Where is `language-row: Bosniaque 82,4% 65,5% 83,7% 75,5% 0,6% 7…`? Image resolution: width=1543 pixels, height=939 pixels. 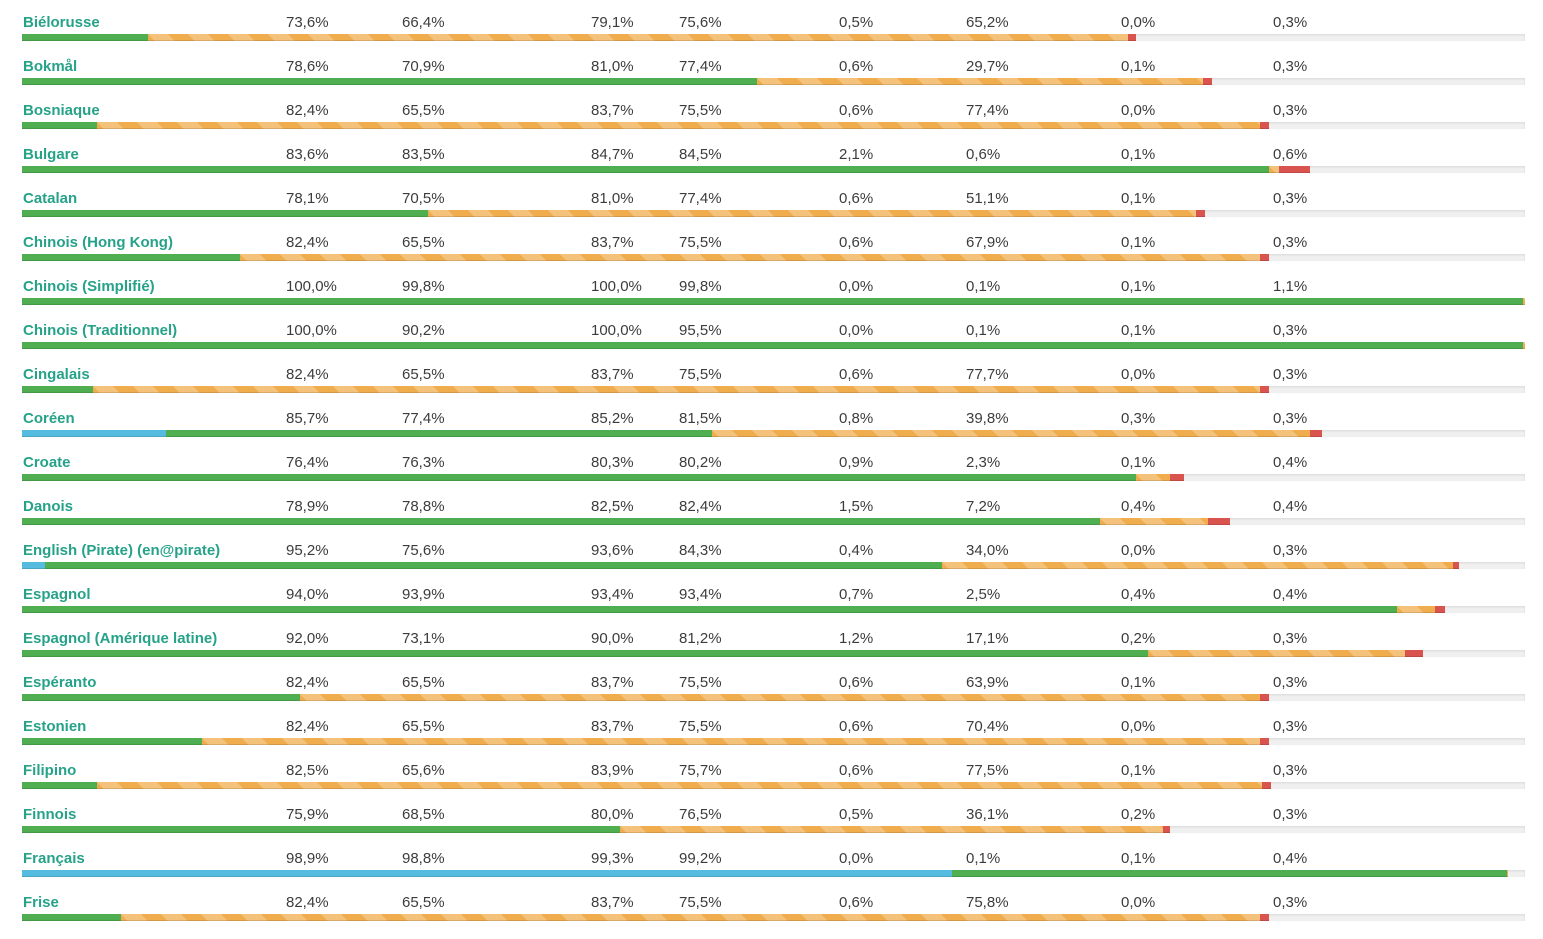
language-row: Bosniaque 82,4% 65,5% 83,7% 75,5% 0,6% 7… is located at coordinates (773, 110).